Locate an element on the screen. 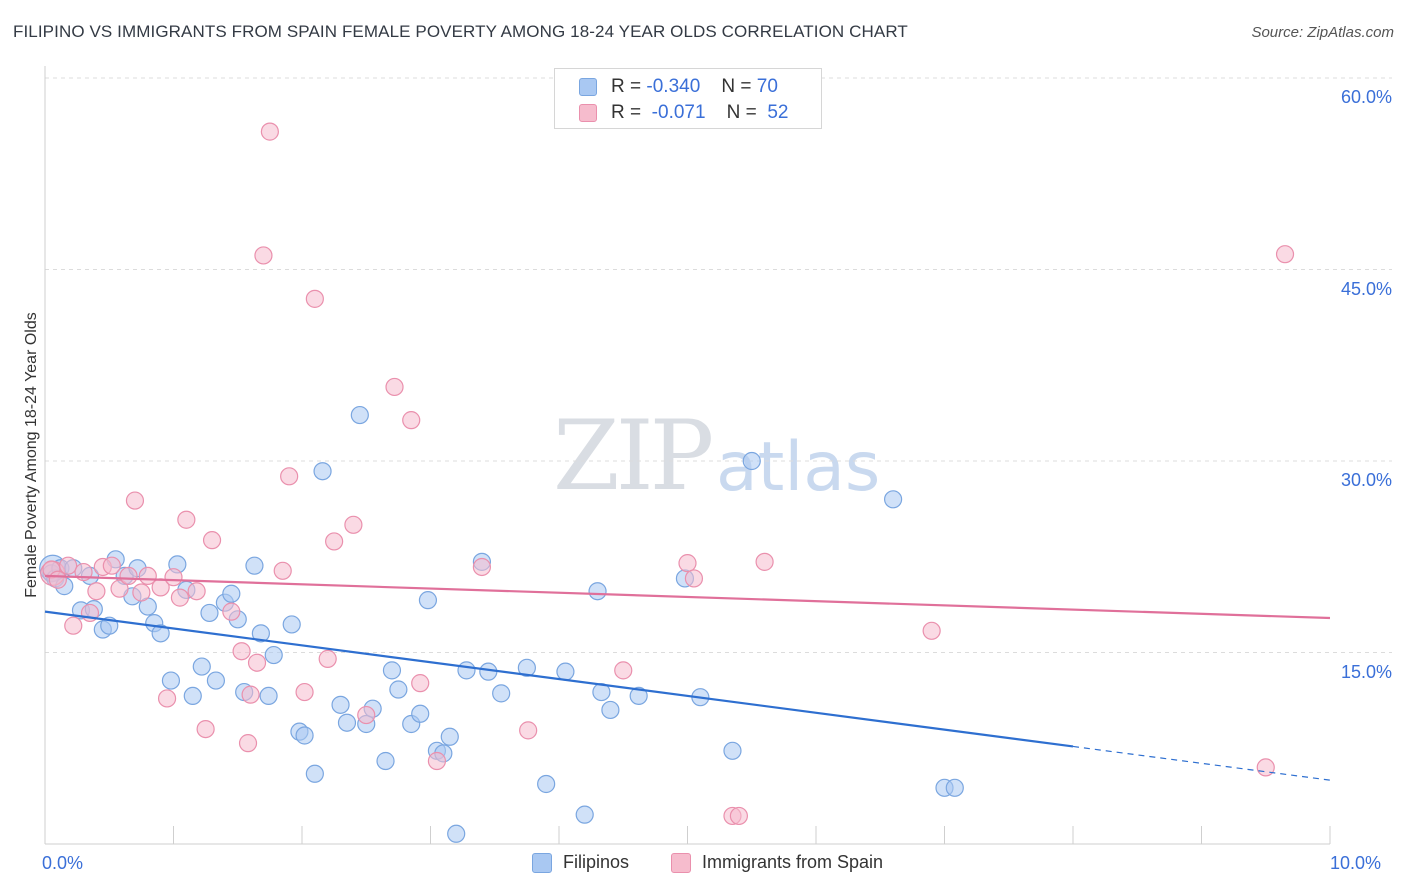 Image resolution: width=1406 pixels, height=892 pixels. legend-item-filipinos: Filipinos is located at coordinates (580, 862).